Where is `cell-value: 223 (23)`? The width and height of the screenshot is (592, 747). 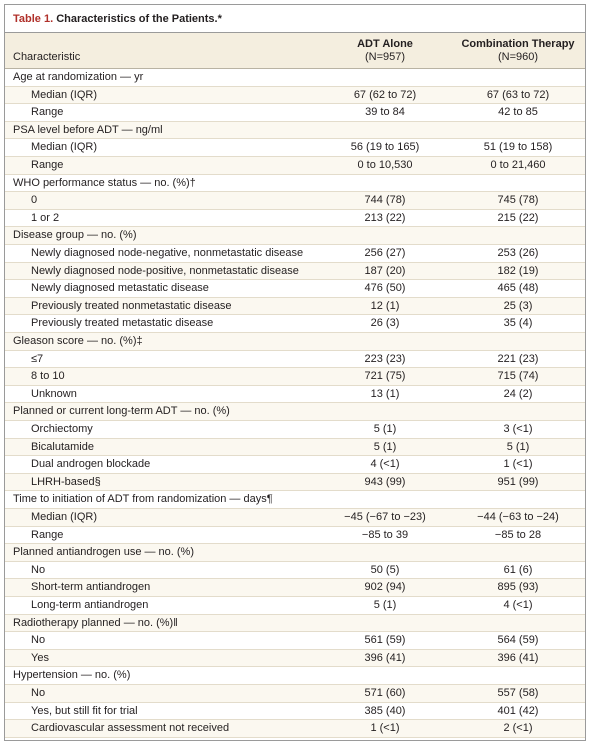 cell-value: 223 (23) is located at coordinates (385, 358).